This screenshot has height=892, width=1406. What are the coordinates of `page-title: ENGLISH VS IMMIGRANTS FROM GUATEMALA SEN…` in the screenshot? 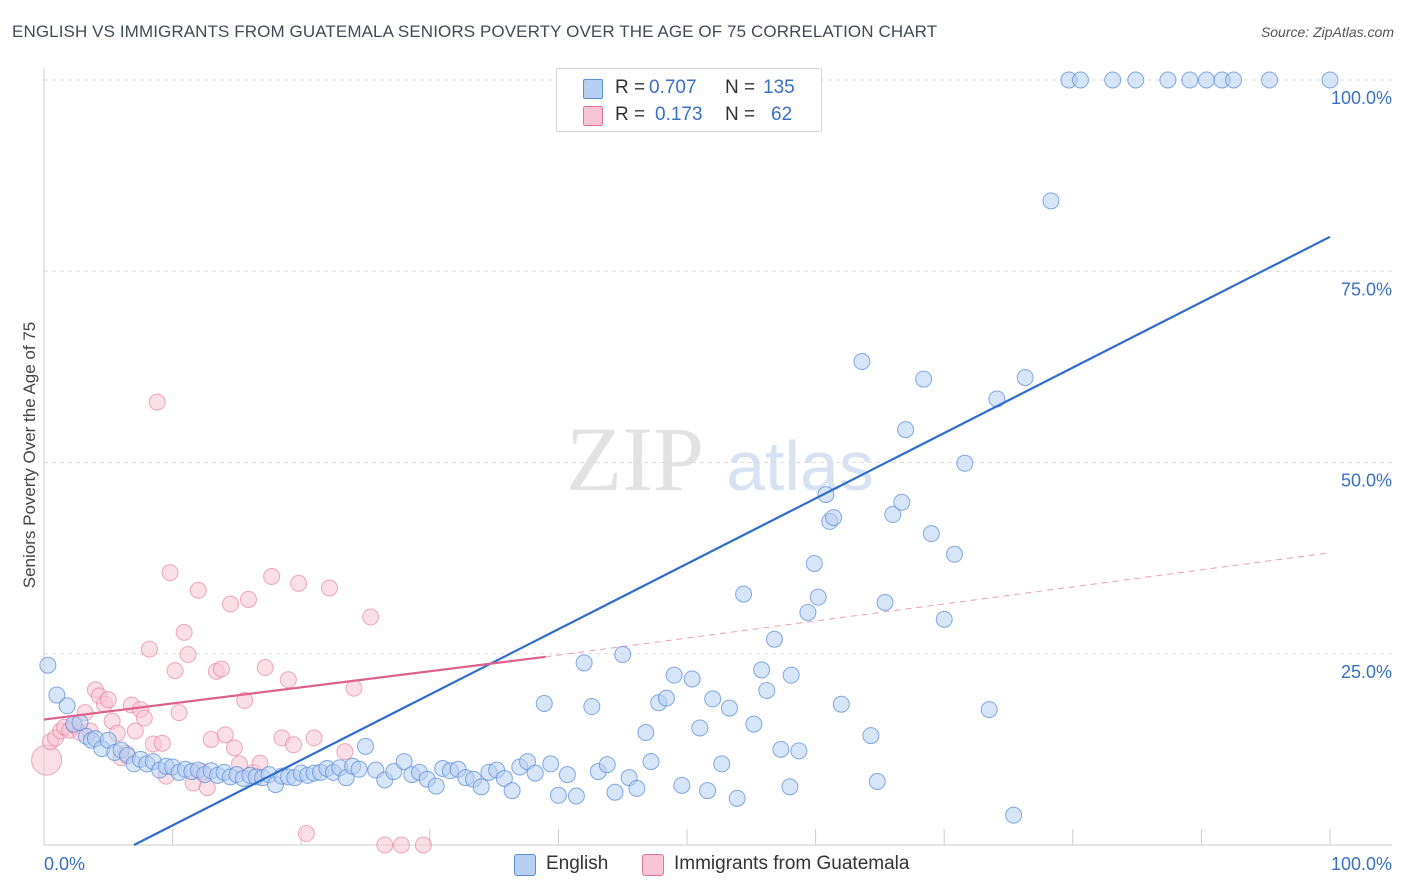 It's located at (475, 31).